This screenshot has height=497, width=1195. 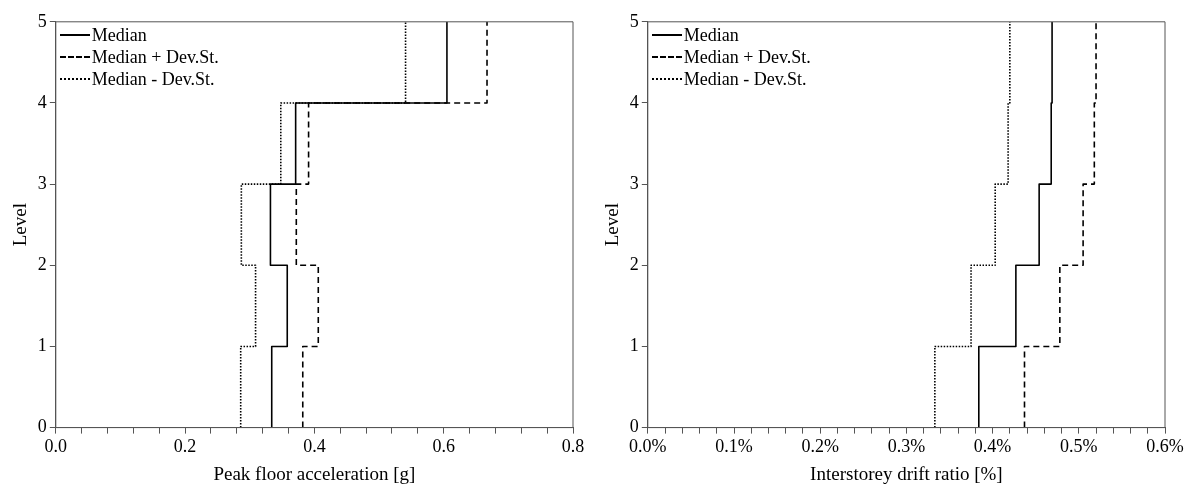 I want to click on x-tick-label: 0.8, so click(x=573, y=446).